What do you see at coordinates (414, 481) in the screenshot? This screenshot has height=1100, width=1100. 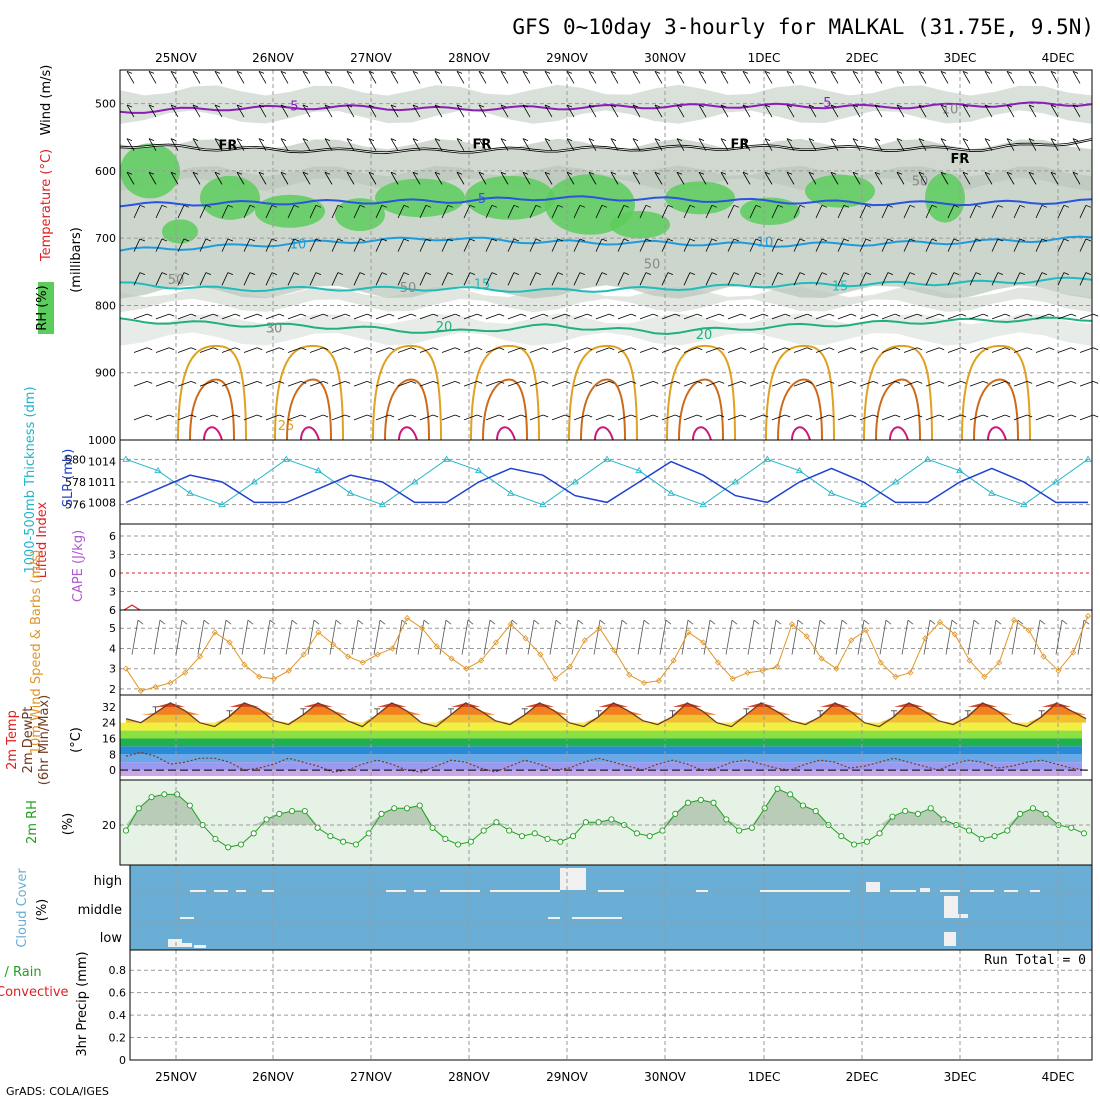 I see `thickness-marker` at bounding box center [414, 481].